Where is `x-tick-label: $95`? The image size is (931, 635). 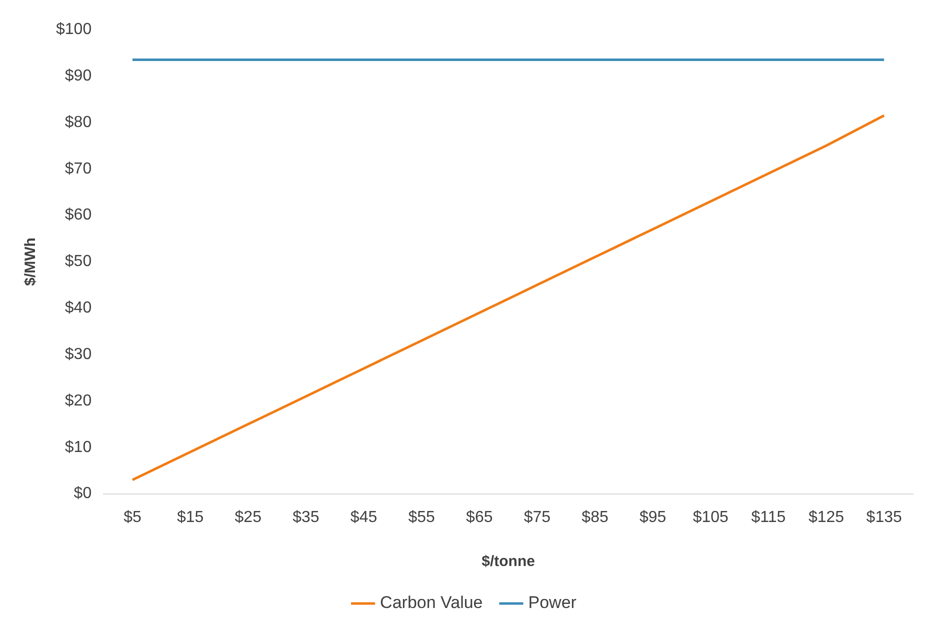 x-tick-label: $95 is located at coordinates (652, 517).